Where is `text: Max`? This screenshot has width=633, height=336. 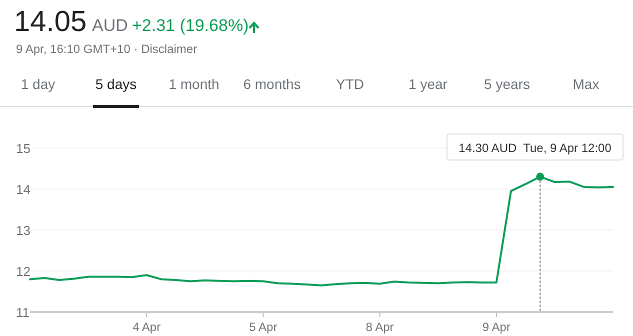 text: Max is located at coordinates (586, 84).